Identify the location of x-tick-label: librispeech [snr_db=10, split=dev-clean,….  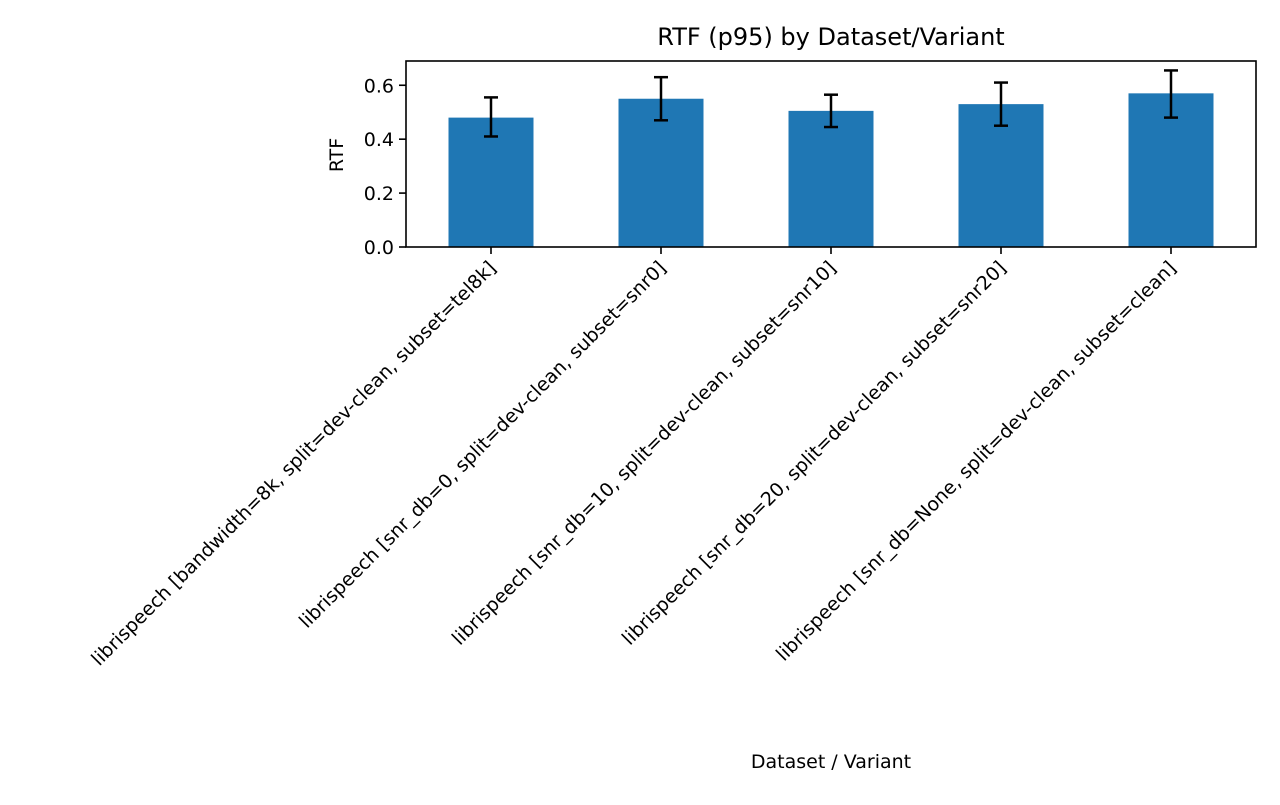
(644, 453).